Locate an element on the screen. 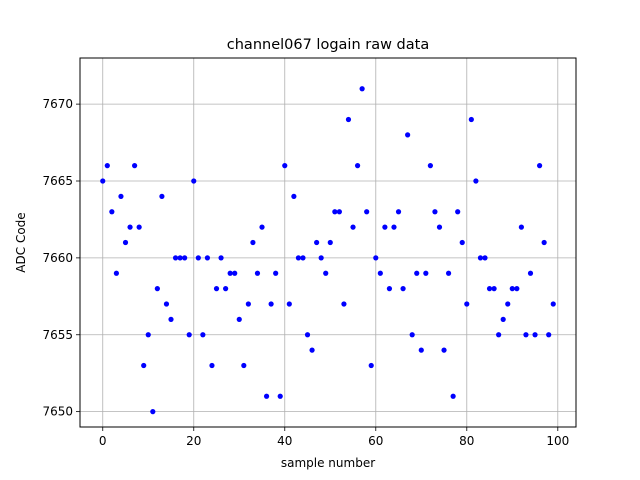  y-tick-label: 7670 is located at coordinates (57, 104).